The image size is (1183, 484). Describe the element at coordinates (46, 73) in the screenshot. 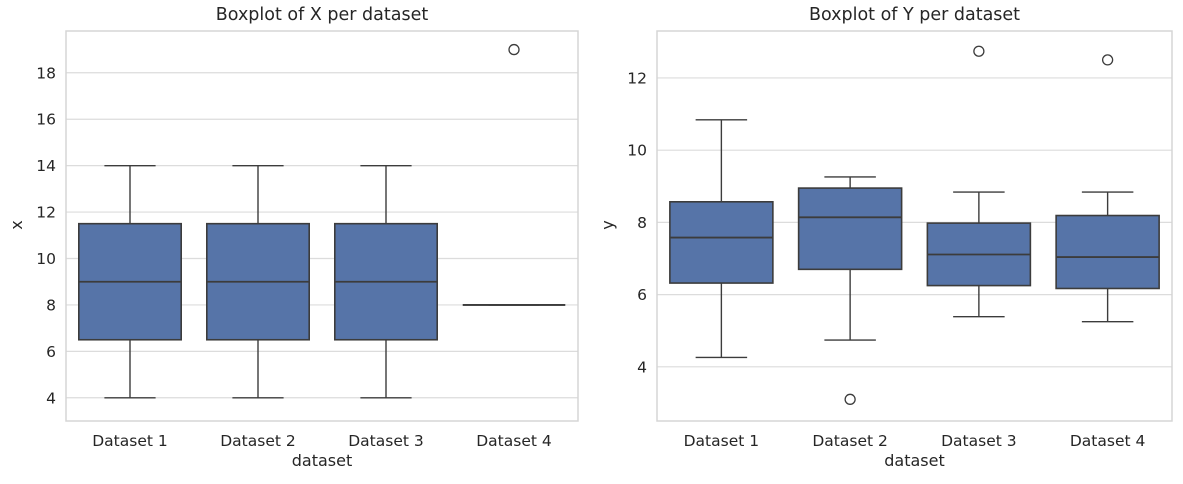

I see `y-tick-label: 18` at that location.